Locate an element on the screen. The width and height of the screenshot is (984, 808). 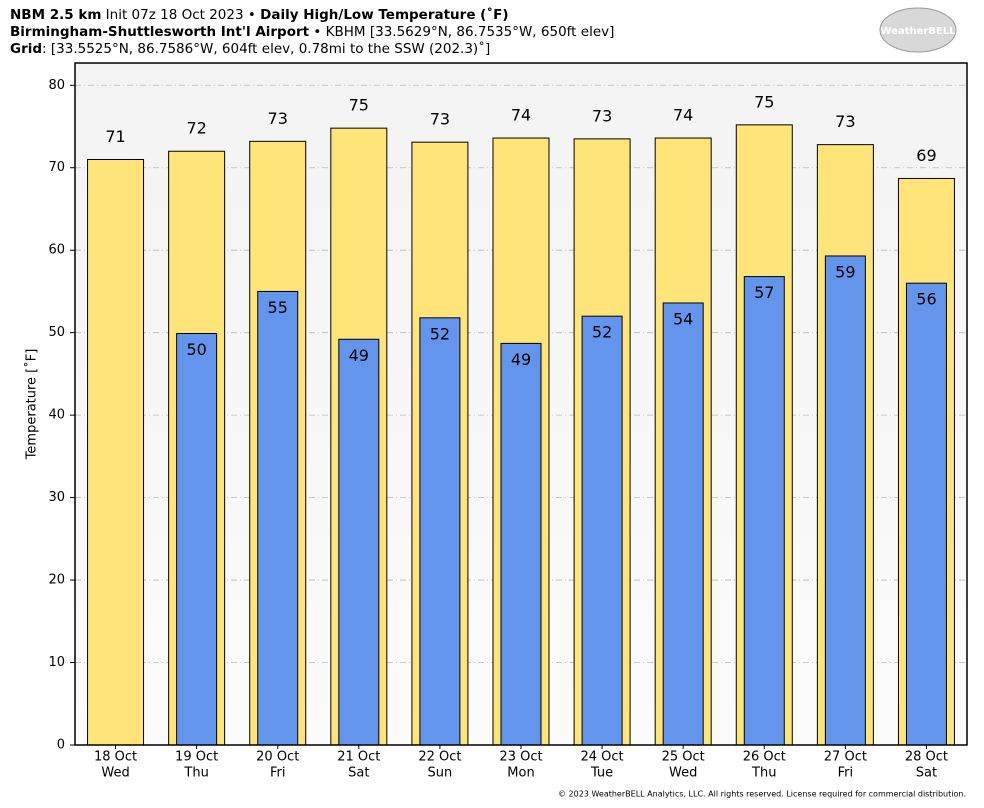
y-tick-label: 50 is located at coordinates (56, 332).